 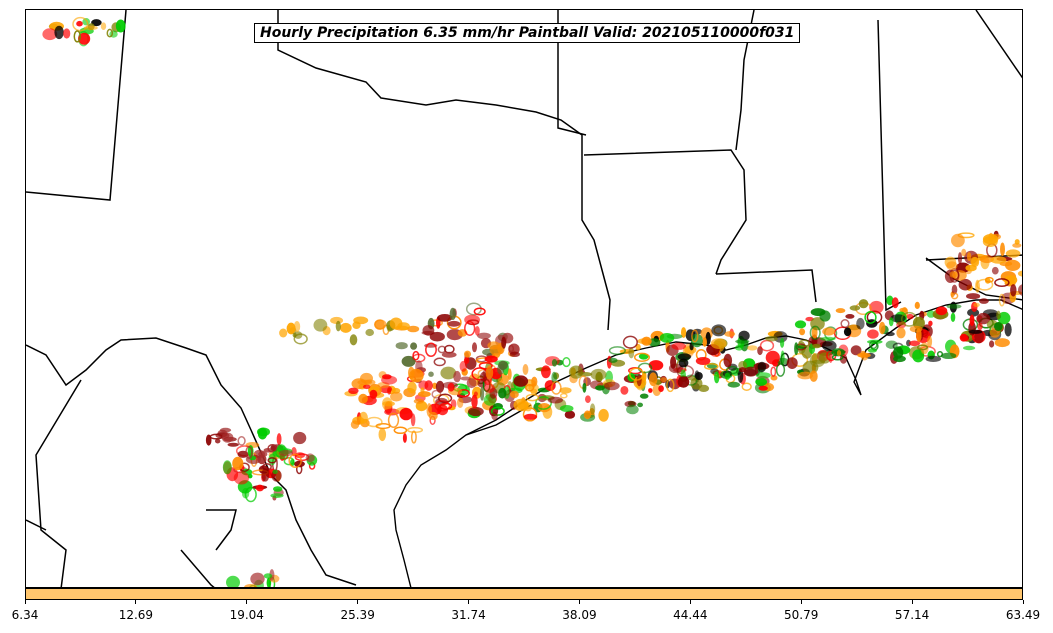 I want to click on colorbar-tick-label: 38.09, so click(x=579, y=615).